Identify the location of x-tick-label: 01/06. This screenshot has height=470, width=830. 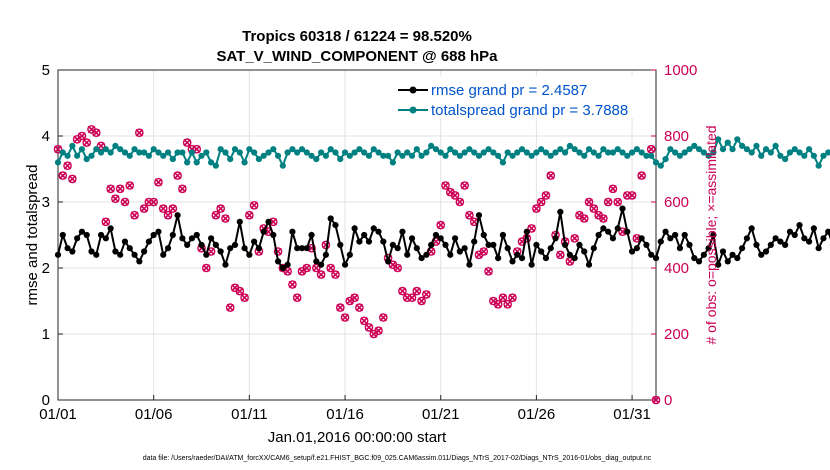
(154, 414).